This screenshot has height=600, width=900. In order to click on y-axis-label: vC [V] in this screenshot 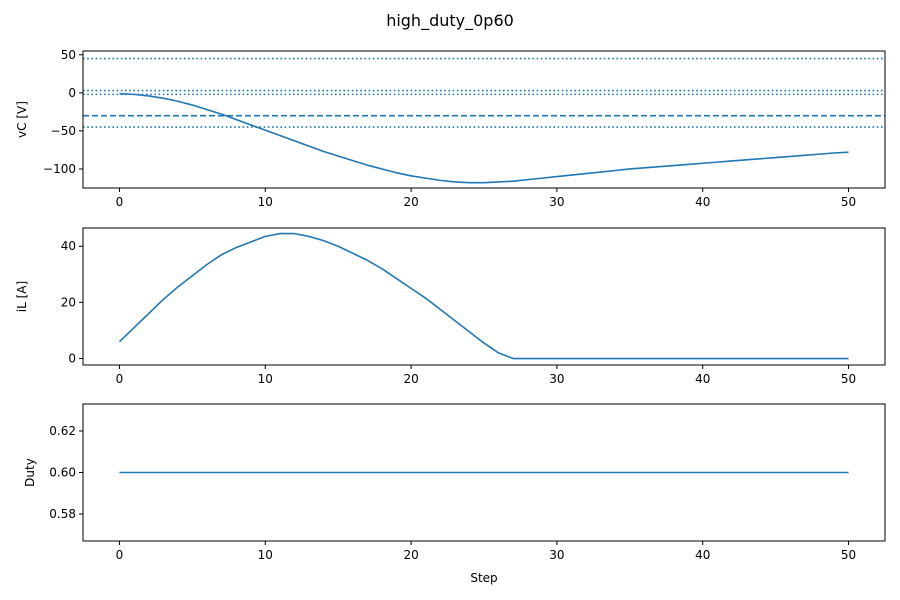, I will do `click(22, 119)`.